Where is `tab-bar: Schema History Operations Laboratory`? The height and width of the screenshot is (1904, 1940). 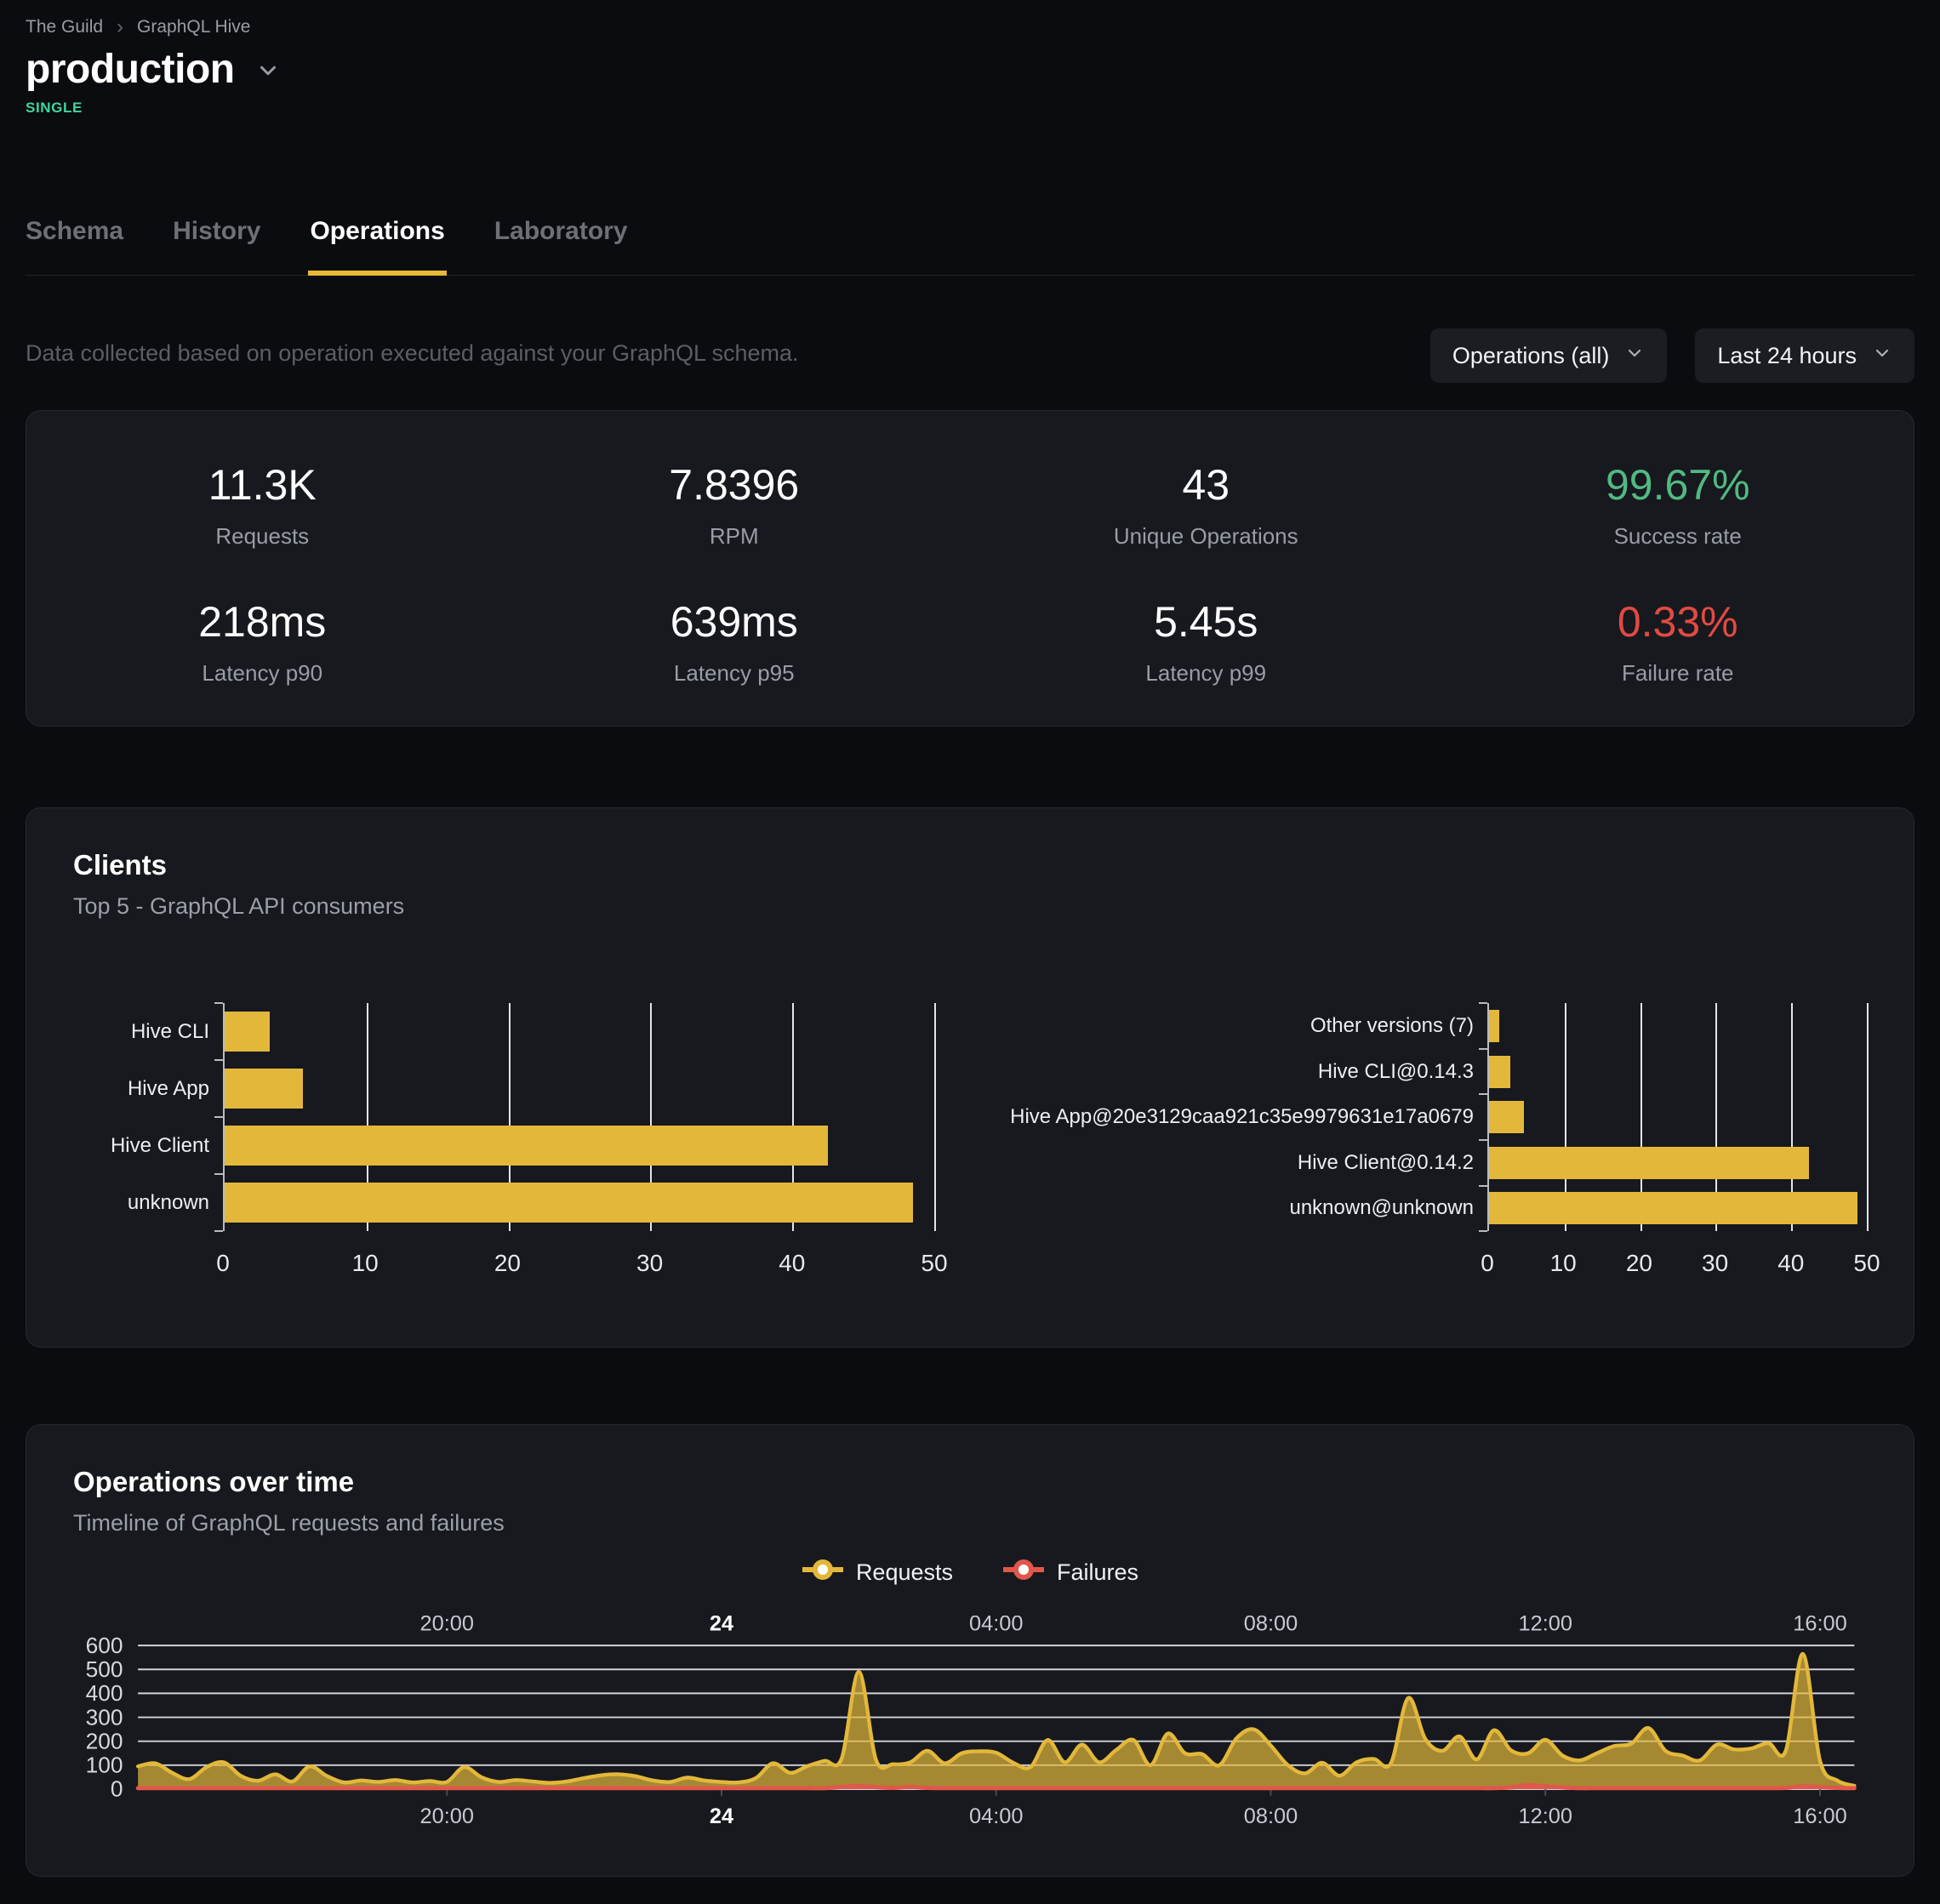 tab-bar: Schema History Operations Laboratory is located at coordinates (970, 247).